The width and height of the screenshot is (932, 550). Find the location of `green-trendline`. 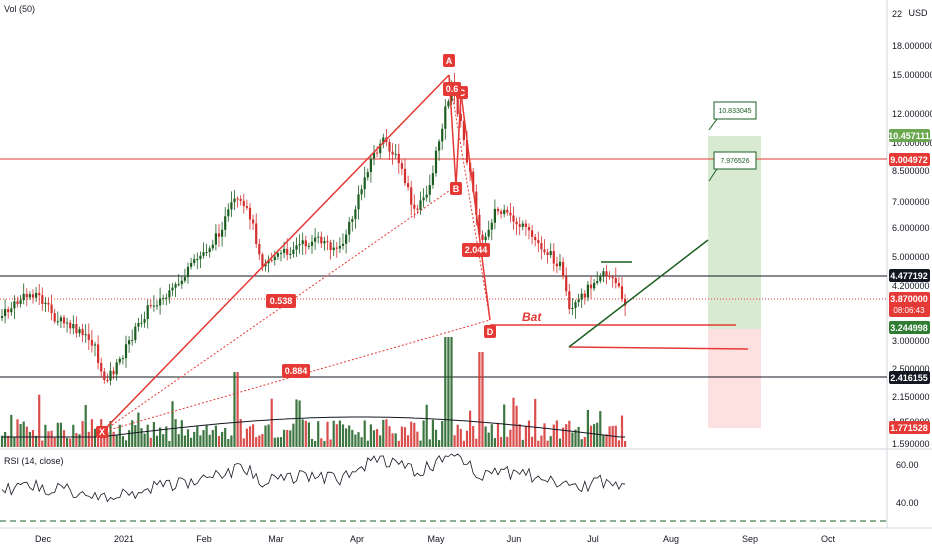

green-trendline is located at coordinates (638, 293).